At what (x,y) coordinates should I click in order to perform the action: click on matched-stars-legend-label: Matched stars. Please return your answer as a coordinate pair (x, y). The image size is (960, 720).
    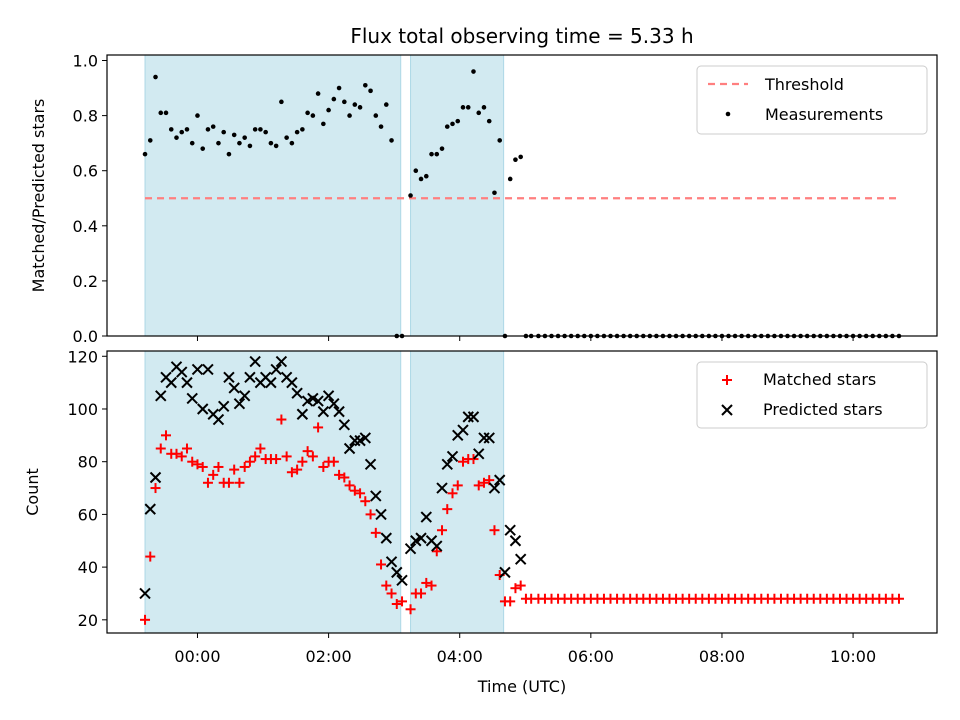
    Looking at the image, I should click on (819, 379).